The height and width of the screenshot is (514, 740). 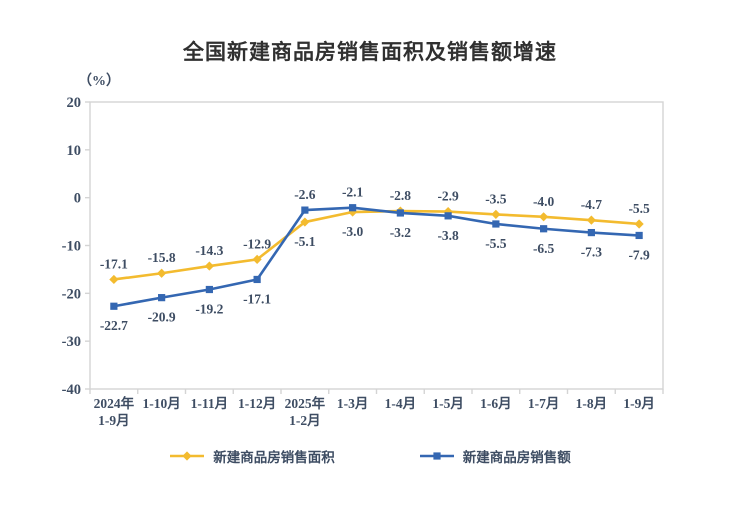 What do you see at coordinates (114, 325) in the screenshot?
I see `data-label: -22.7` at bounding box center [114, 325].